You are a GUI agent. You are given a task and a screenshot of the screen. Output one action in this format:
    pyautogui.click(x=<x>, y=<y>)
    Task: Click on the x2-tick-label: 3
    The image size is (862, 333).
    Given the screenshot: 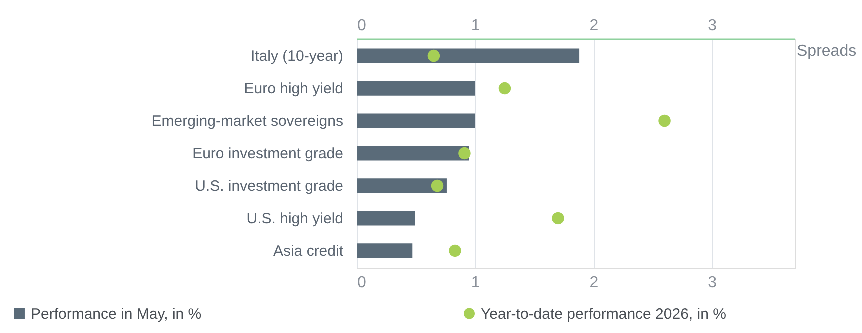 What is the action you would take?
    pyautogui.click(x=713, y=283)
    